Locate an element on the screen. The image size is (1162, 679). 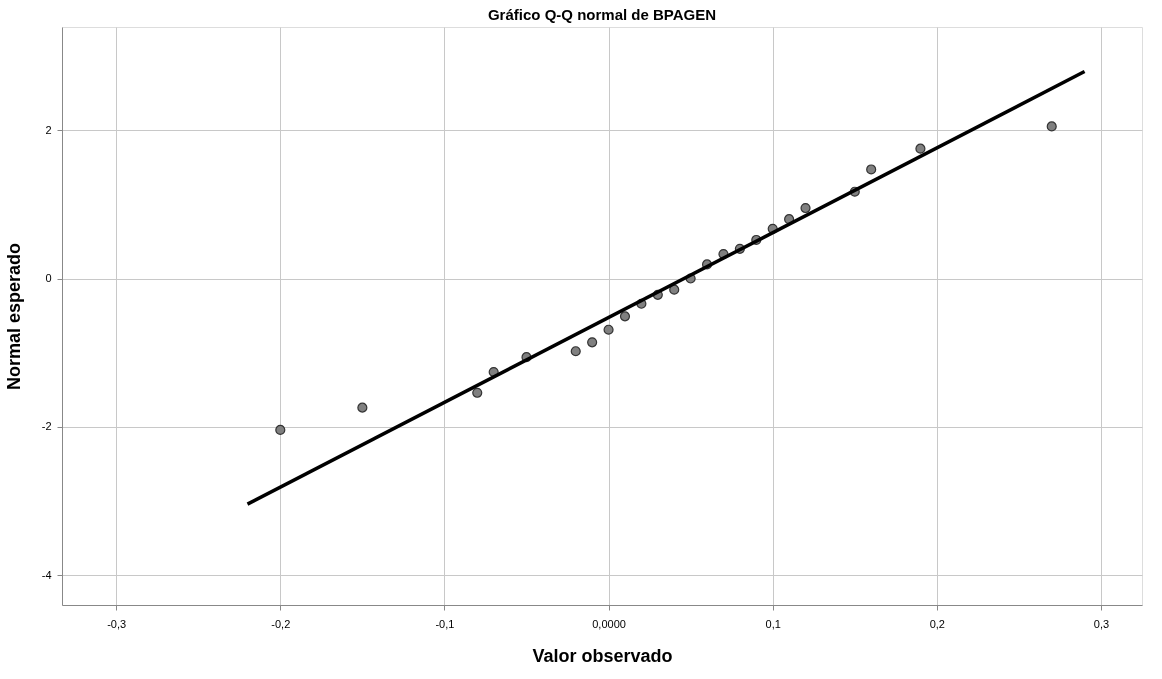
y-axis-title: Normal esperado is located at coordinates (13, 316).